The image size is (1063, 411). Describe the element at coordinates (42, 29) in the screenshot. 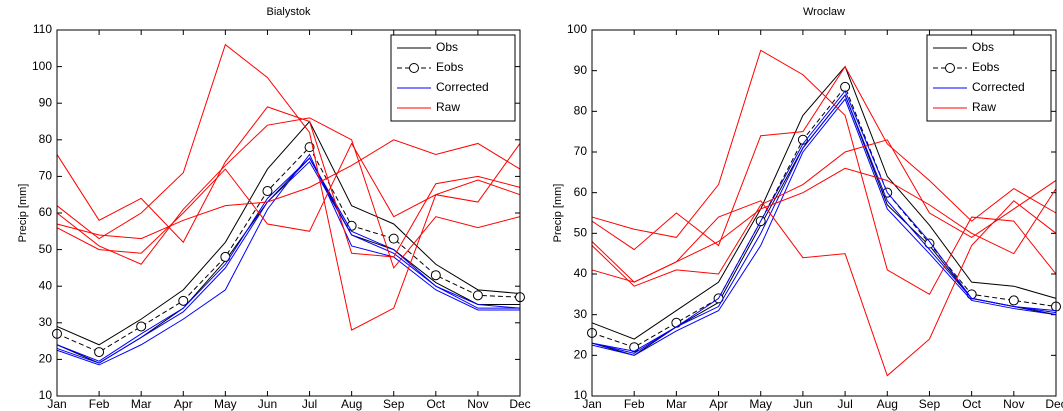

I see `y-tick-label: 110` at that location.